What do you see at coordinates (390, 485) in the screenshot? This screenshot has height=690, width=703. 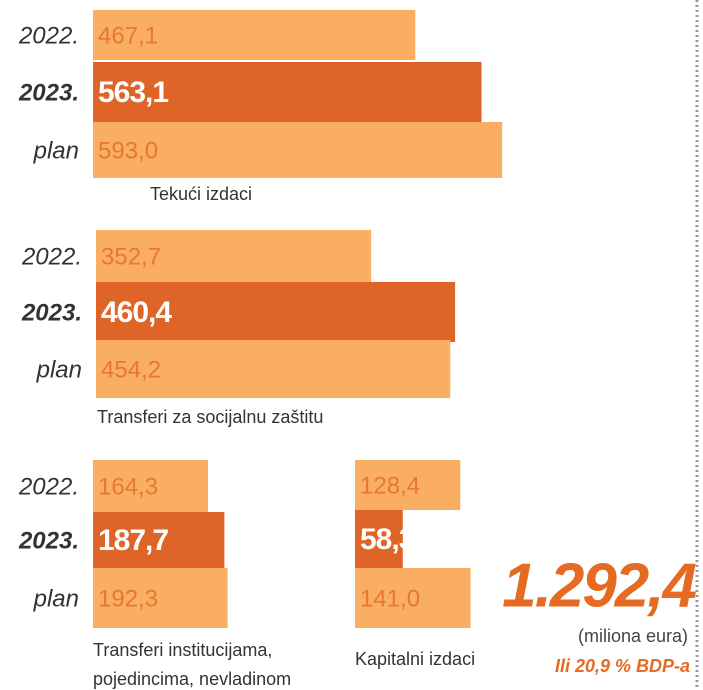 I see `value-label: 128,4` at bounding box center [390, 485].